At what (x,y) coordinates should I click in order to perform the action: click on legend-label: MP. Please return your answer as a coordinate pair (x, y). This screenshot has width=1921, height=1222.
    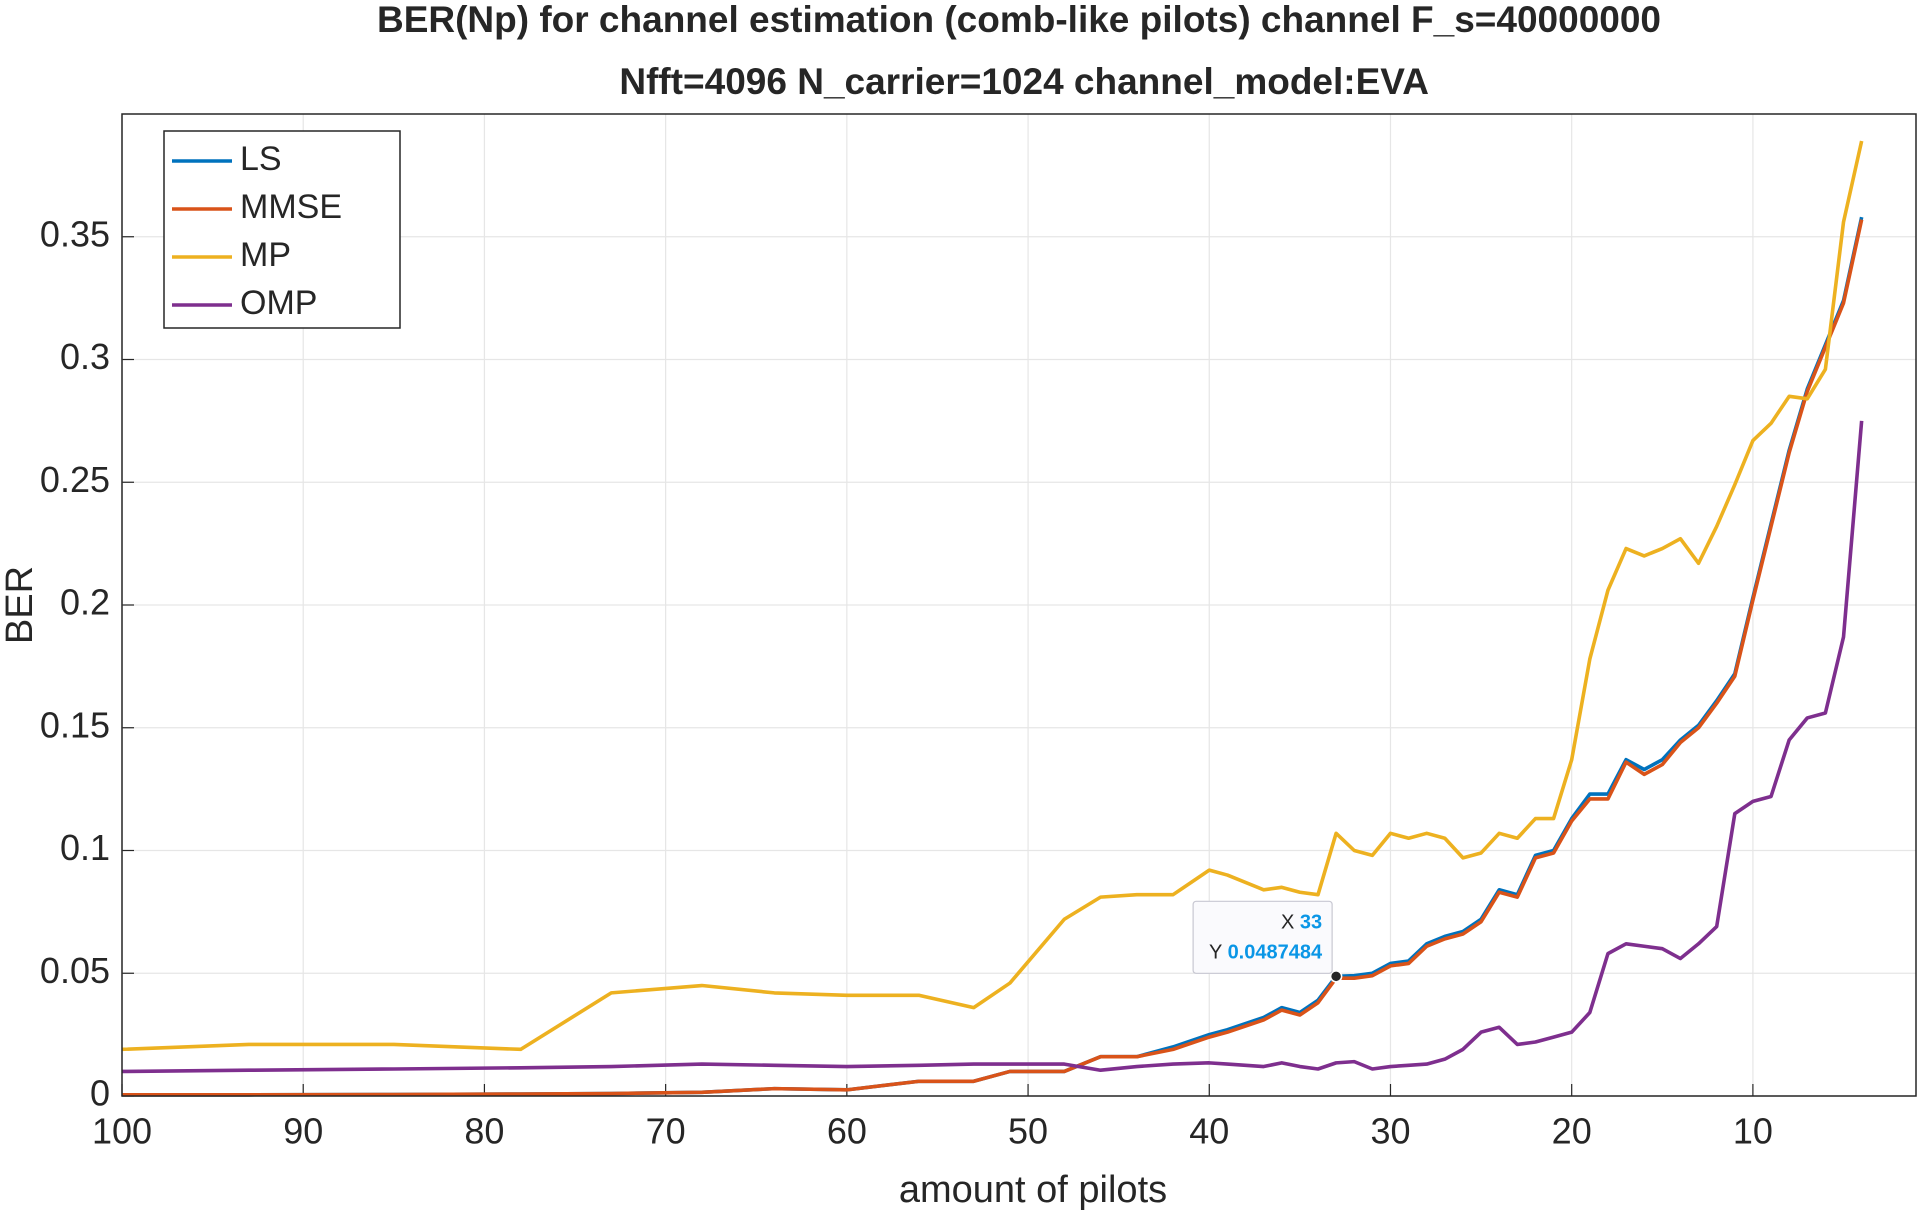
    Looking at the image, I should click on (265, 255).